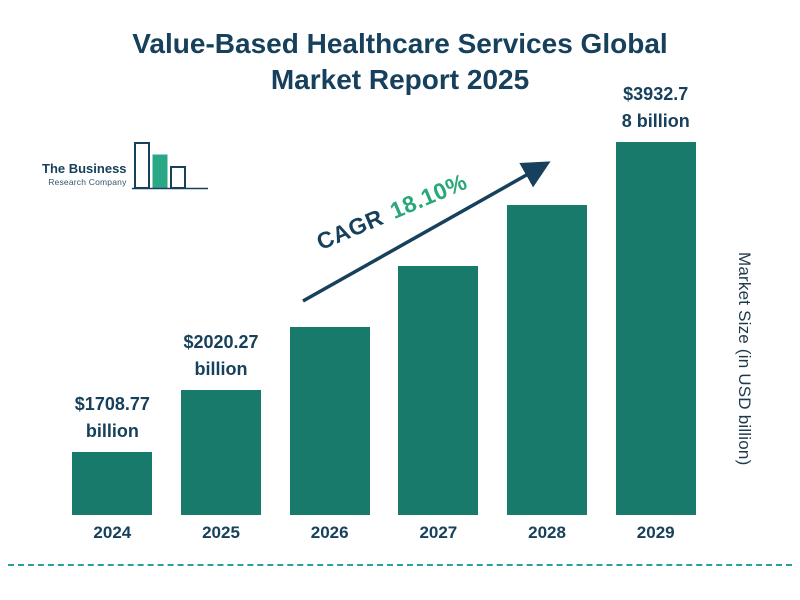 The height and width of the screenshot is (600, 800). What do you see at coordinates (169, 166) in the screenshot?
I see `logo-bar-chart-icon` at bounding box center [169, 166].